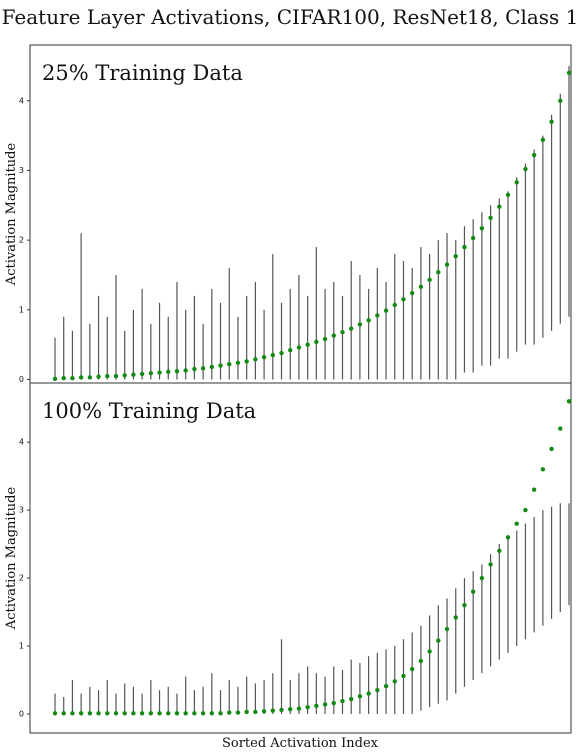  Describe the element at coordinates (149, 411) in the screenshot. I see `panel-label: 100% Training Data` at that location.